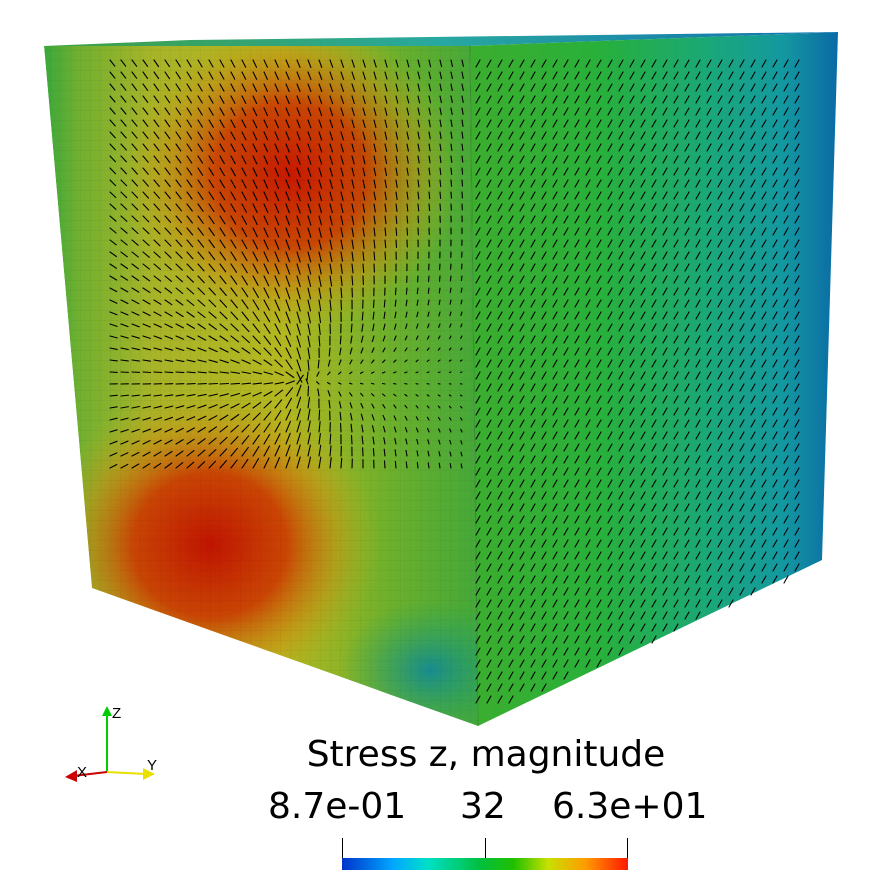 This screenshot has width=874, height=877. I want to click on orientation-axes: Z X Y, so click(115, 750).